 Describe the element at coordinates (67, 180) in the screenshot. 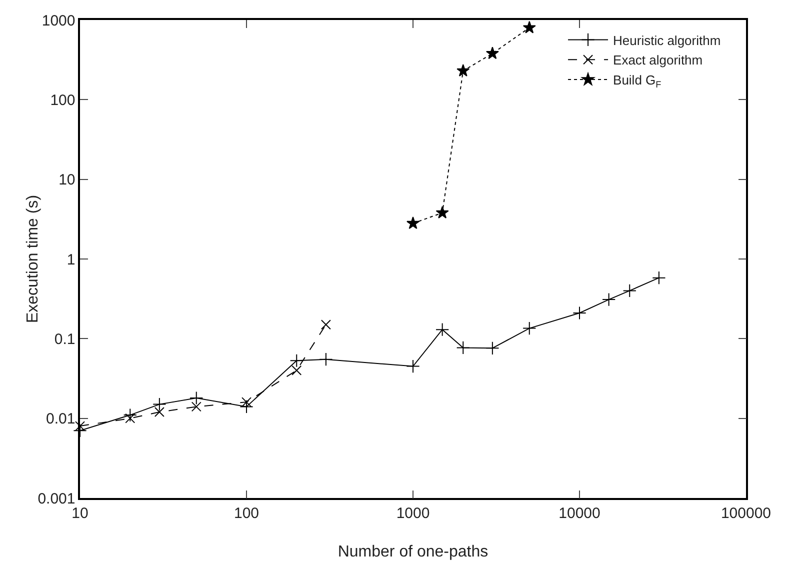

I see `y-tick-label: 10` at that location.